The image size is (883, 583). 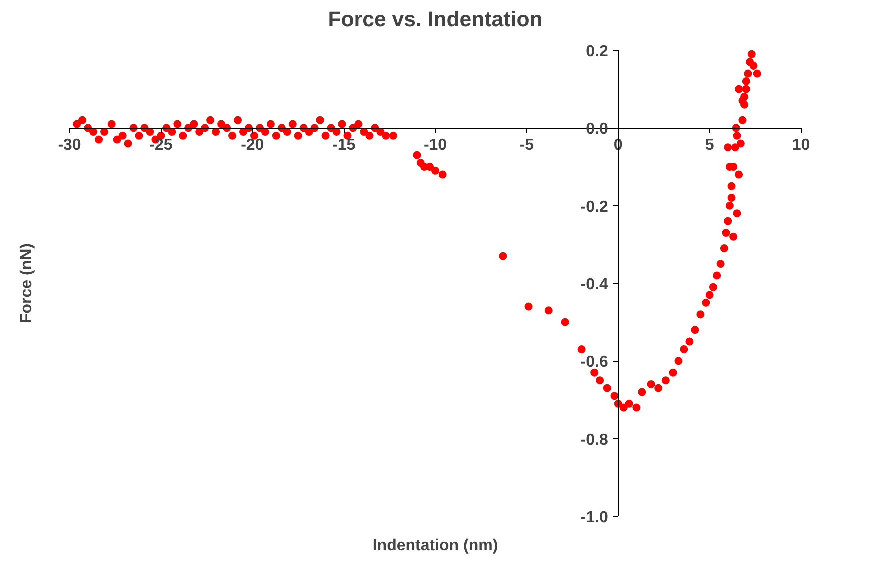 What do you see at coordinates (344, 145) in the screenshot?
I see `x-tick-label: -15` at bounding box center [344, 145].